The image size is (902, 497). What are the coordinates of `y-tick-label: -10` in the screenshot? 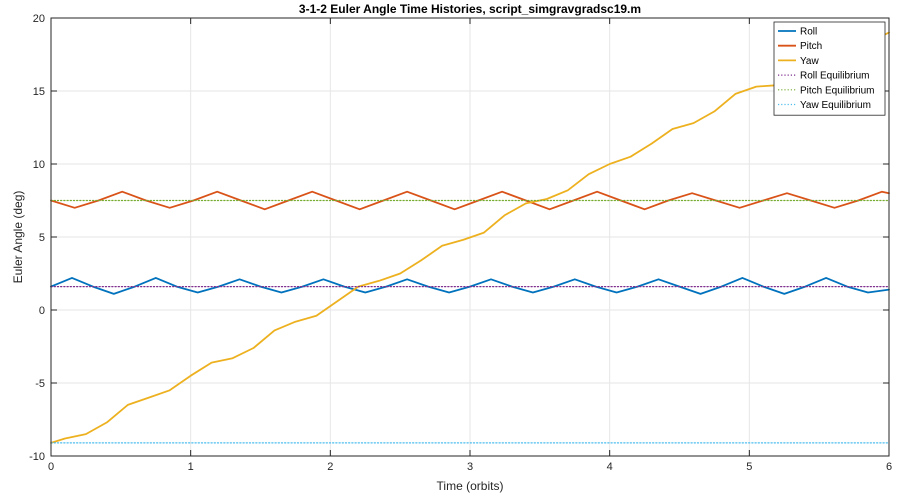 It's located at (37, 457).